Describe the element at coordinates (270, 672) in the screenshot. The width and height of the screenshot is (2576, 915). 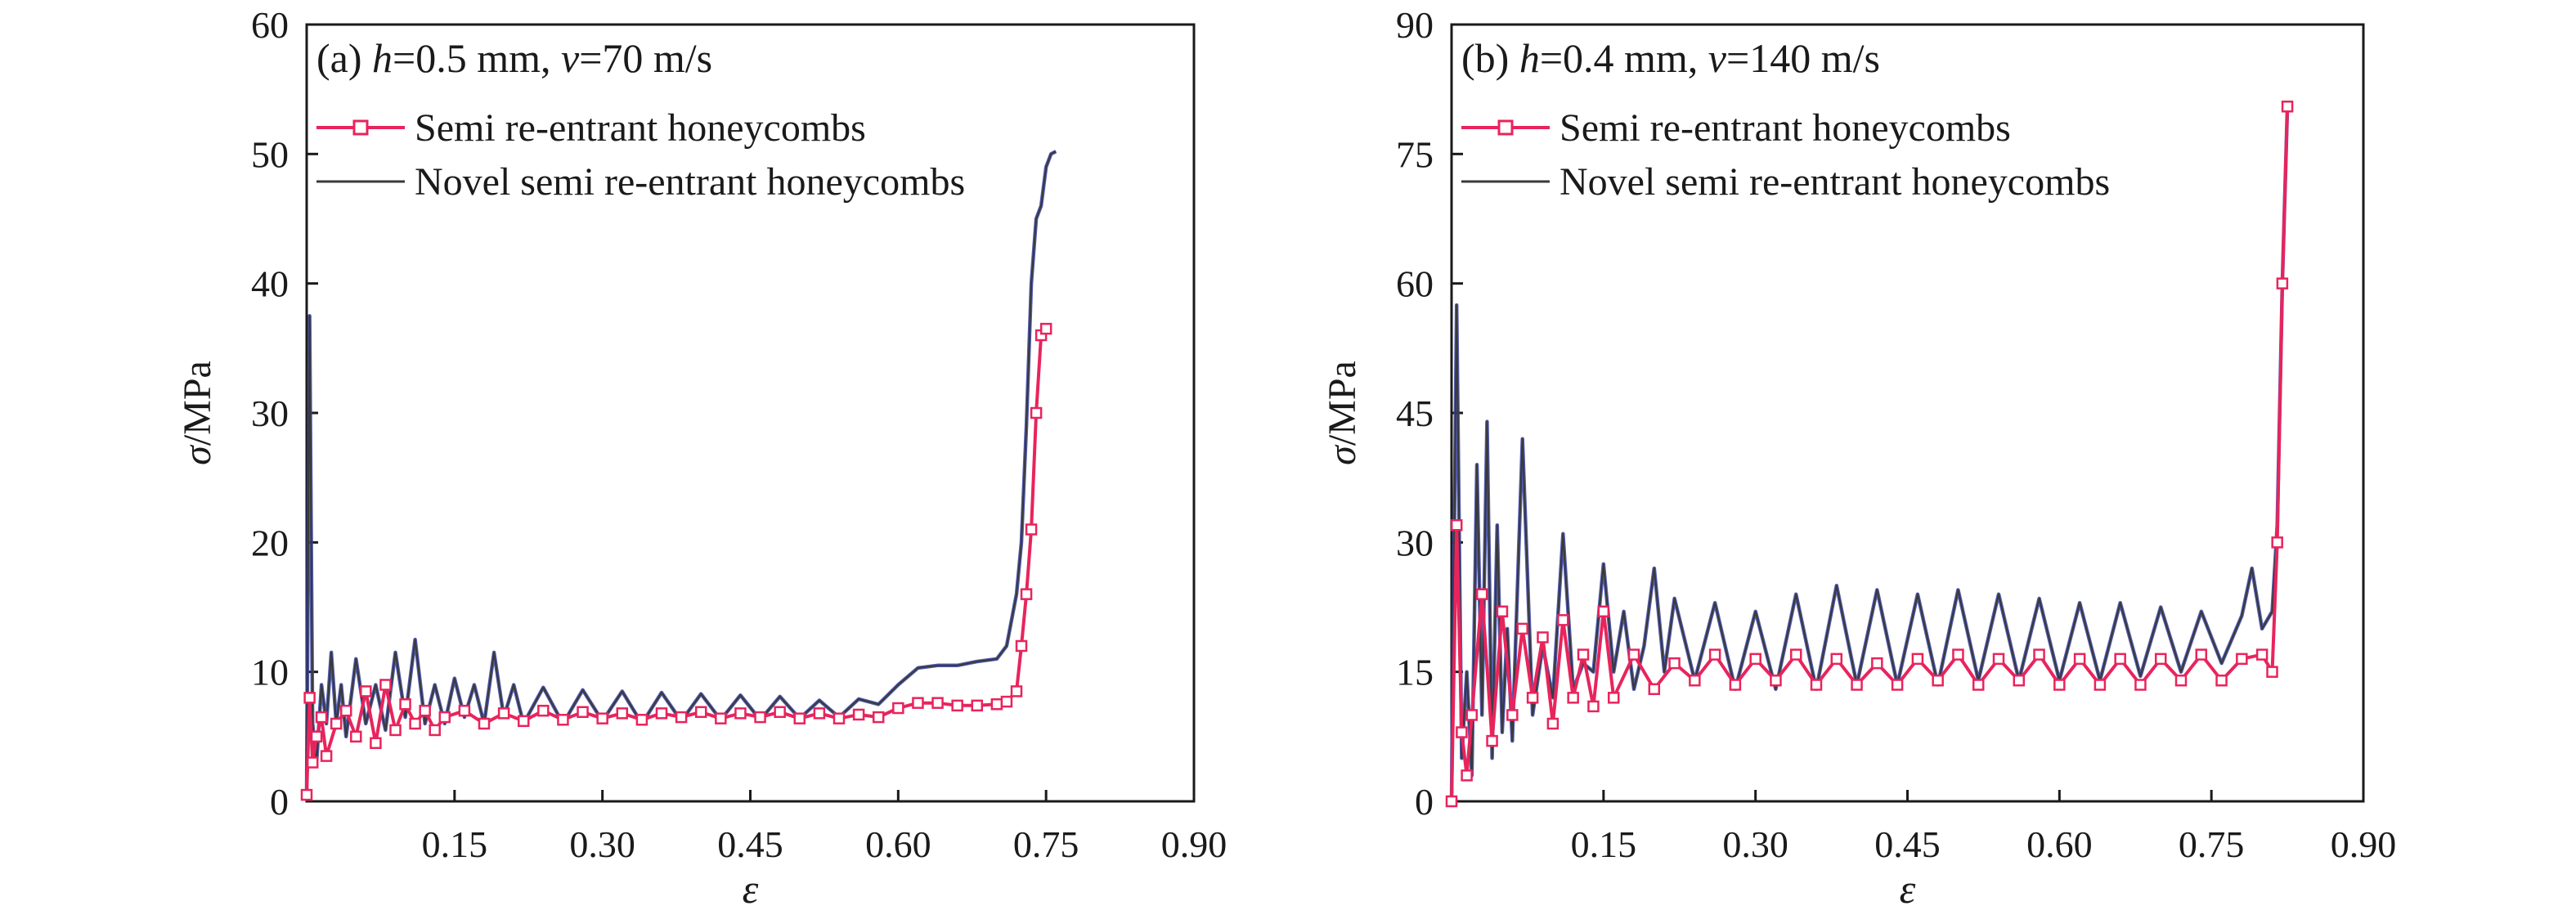
I see `y-tick-label: 10` at that location.